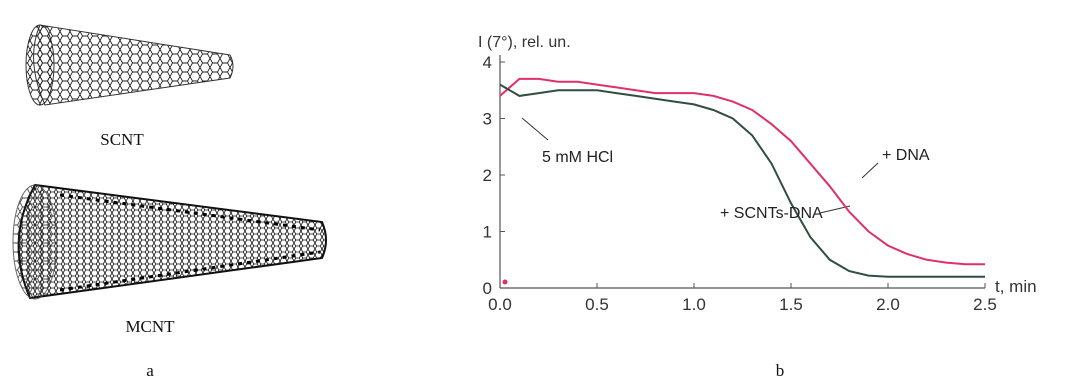 The height and width of the screenshot is (383, 1084). What do you see at coordinates (505, 282) in the screenshot?
I see `marker-dot` at bounding box center [505, 282].